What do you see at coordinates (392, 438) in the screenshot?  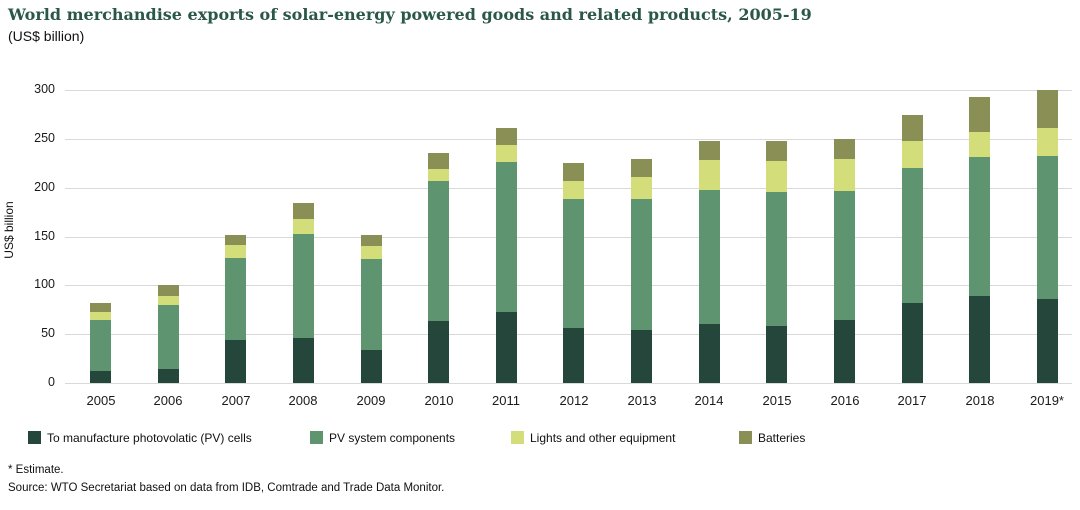 I see `legend-label: PV system components` at bounding box center [392, 438].